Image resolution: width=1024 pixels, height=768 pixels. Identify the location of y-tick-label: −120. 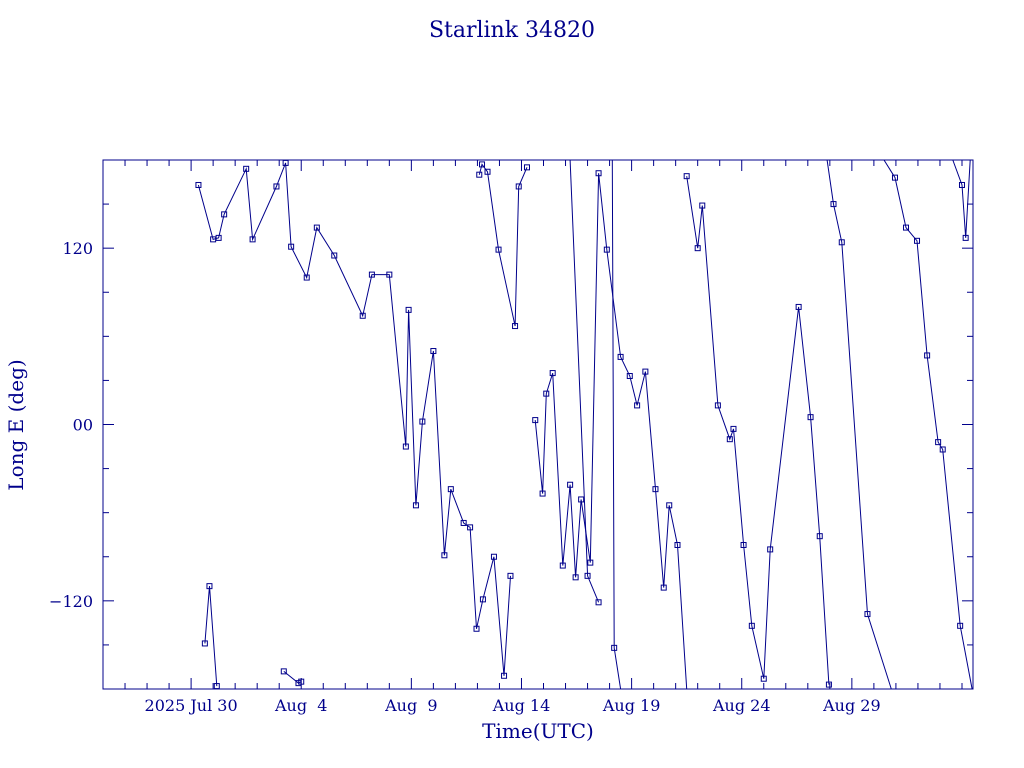
(71, 601).